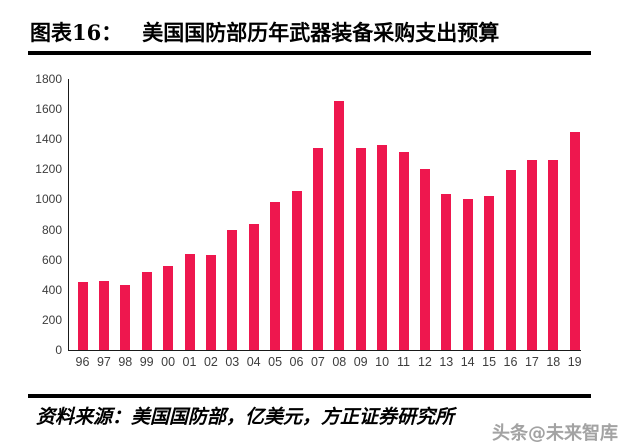 The height and width of the screenshot is (448, 626). What do you see at coordinates (510, 362) in the screenshot?
I see `x-tick-label-16: 16` at bounding box center [510, 362].